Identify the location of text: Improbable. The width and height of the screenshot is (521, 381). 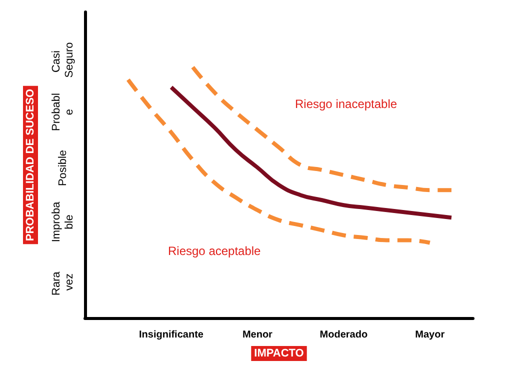
(63, 221).